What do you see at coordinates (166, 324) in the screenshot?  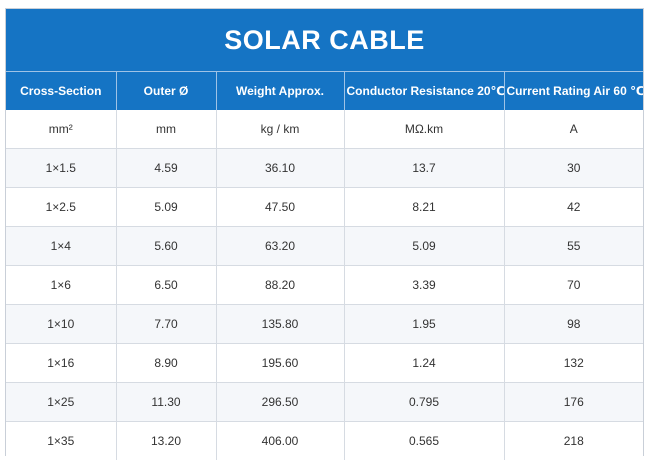 I see `cell-outer-diameter: 7.70` at bounding box center [166, 324].